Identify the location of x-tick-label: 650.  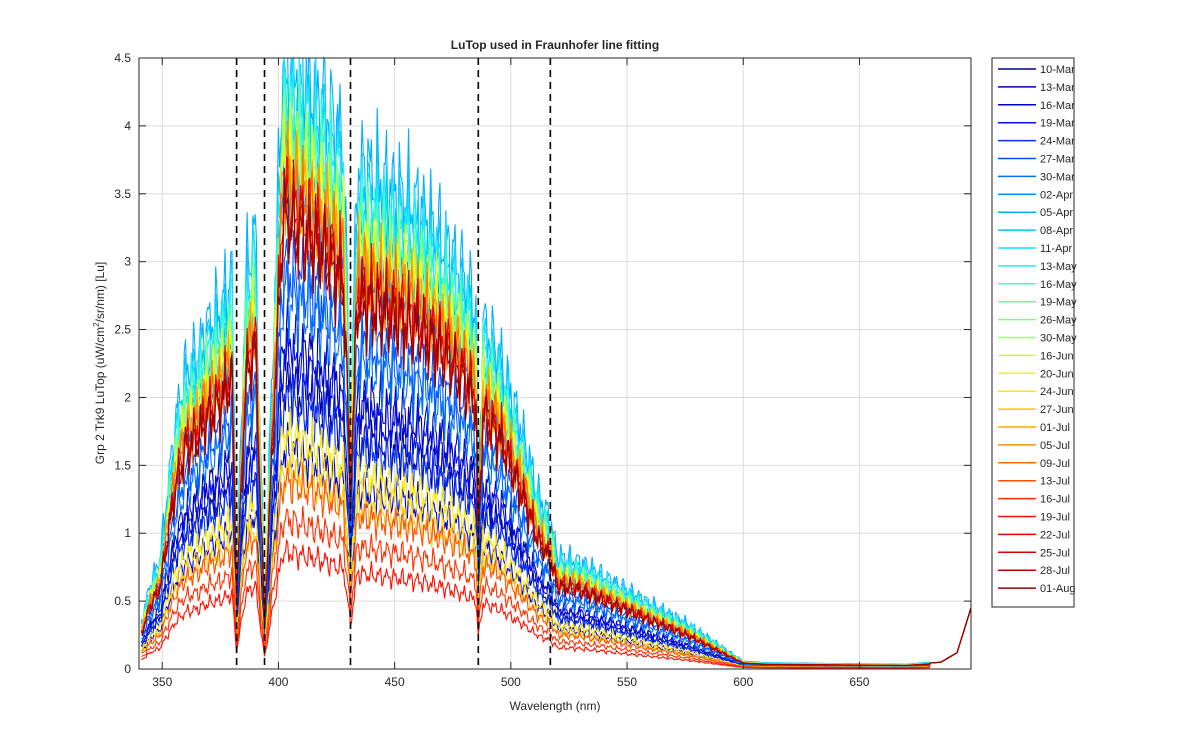
(859, 682).